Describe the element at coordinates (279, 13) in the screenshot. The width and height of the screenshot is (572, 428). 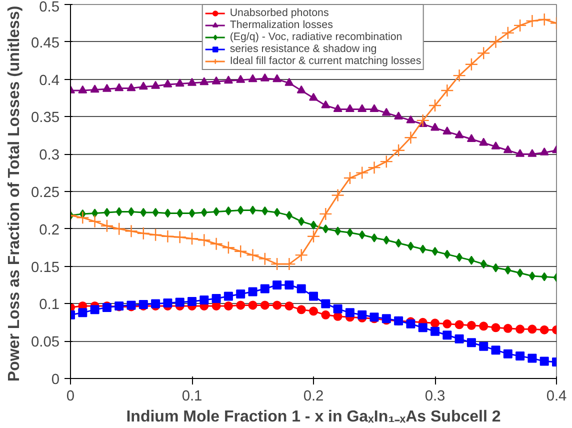
I see `legend-label: Unabsorbed photons` at that location.